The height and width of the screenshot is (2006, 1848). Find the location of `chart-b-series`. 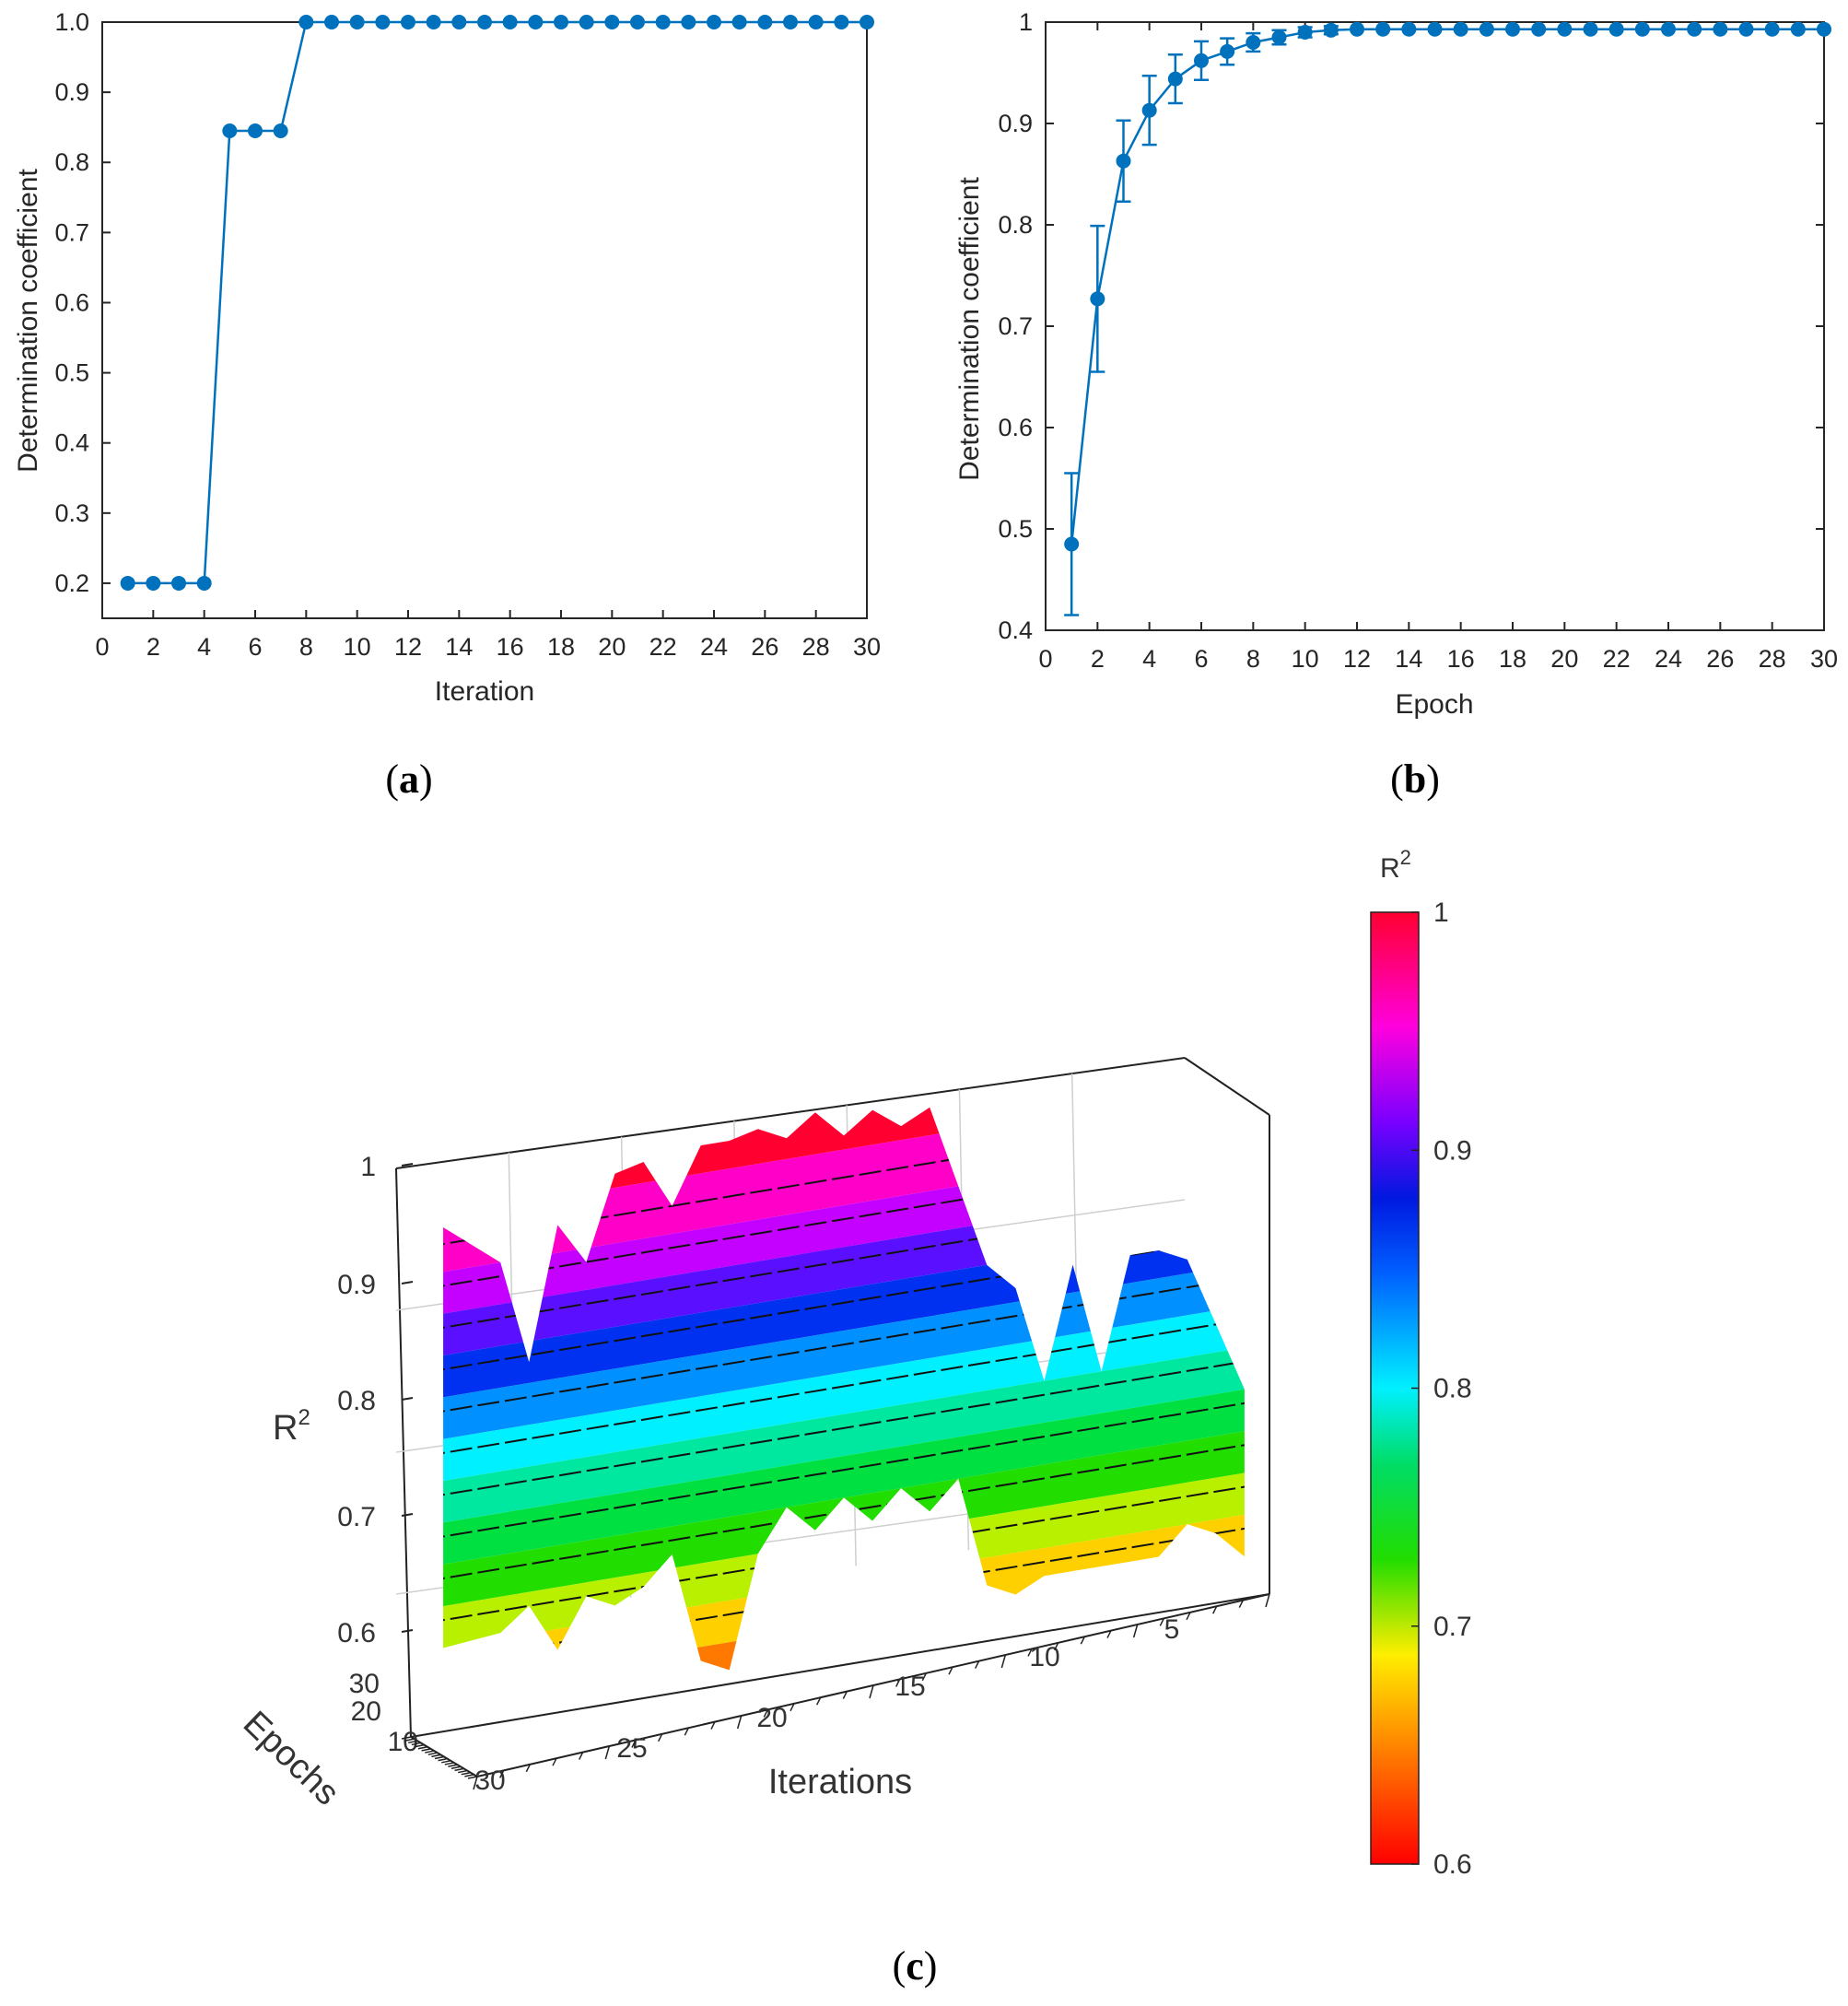

chart-b-series is located at coordinates (1447, 318).